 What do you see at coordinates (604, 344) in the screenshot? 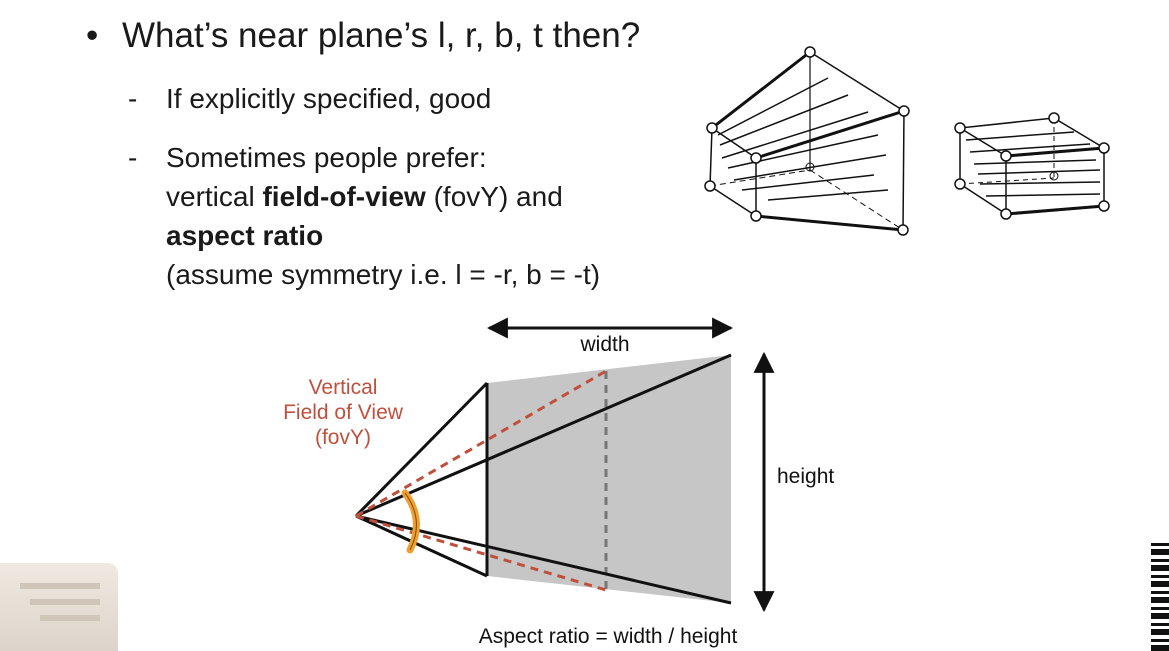
I see `width-label: width` at bounding box center [604, 344].